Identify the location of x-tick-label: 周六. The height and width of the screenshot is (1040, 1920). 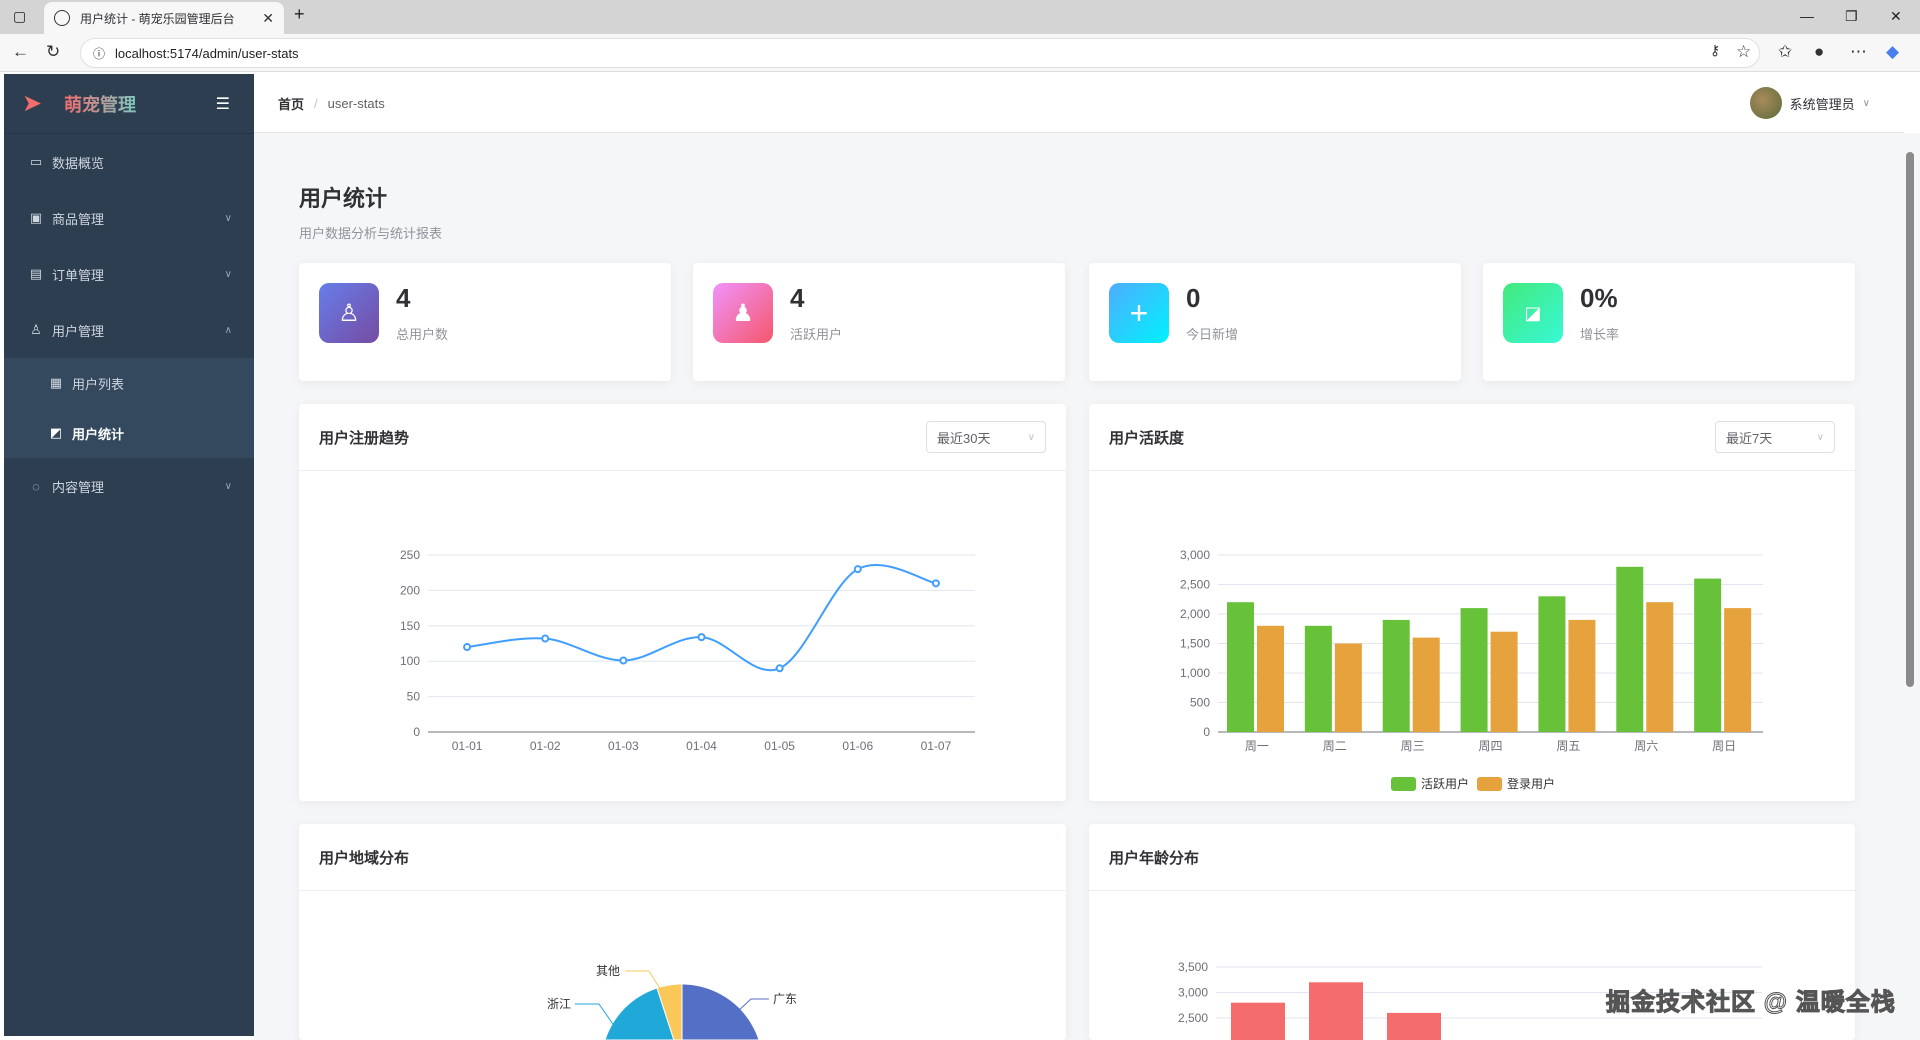
(1646, 746).